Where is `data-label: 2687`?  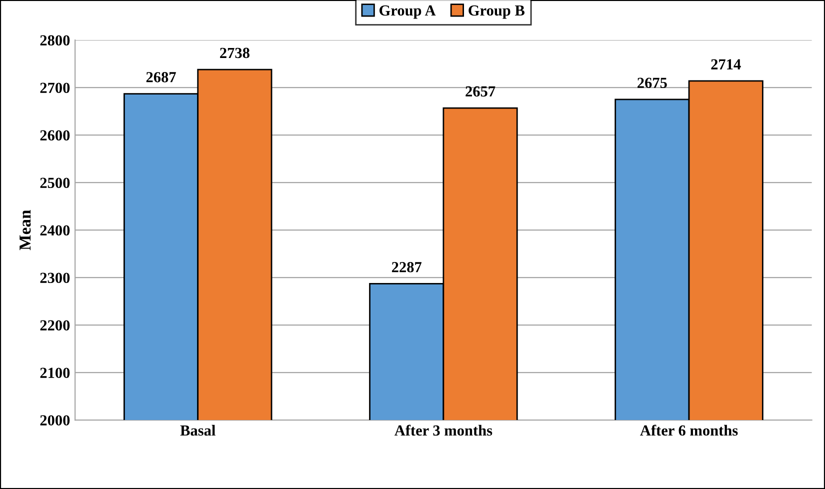 data-label: 2687 is located at coordinates (161, 77).